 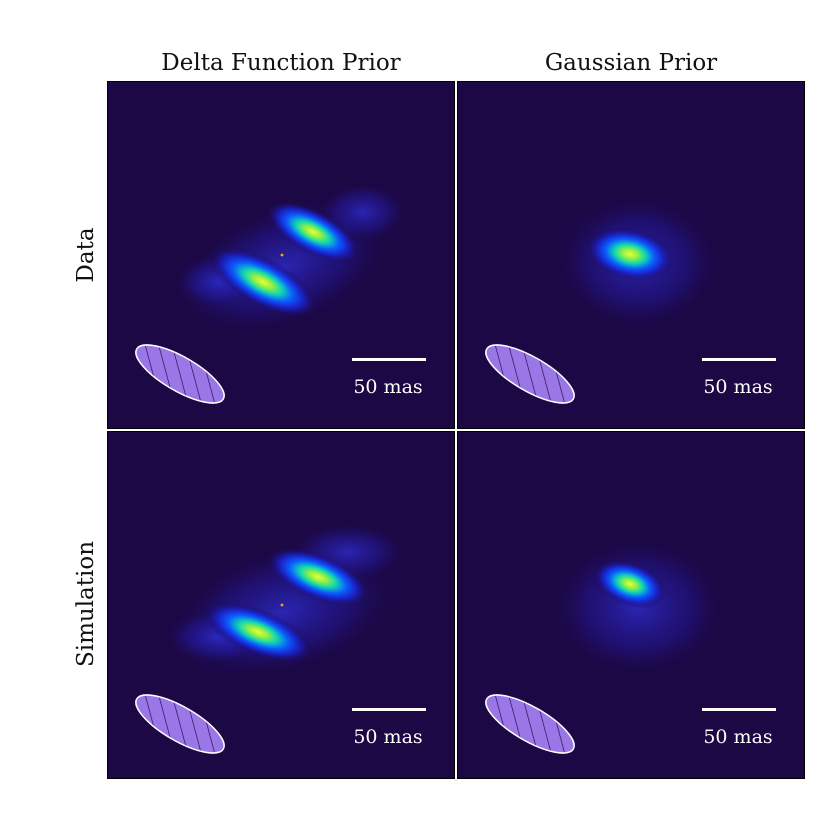 I want to click on column-title-gaussian-prior: Gaussian Prior, so click(x=631, y=63).